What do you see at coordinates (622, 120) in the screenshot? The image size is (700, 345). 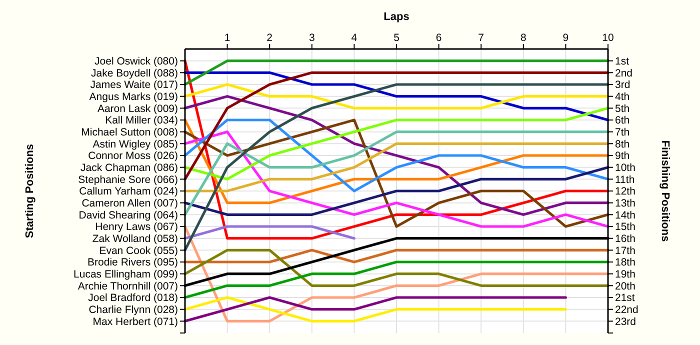 I see `y2-tick-label: 6th` at bounding box center [622, 120].